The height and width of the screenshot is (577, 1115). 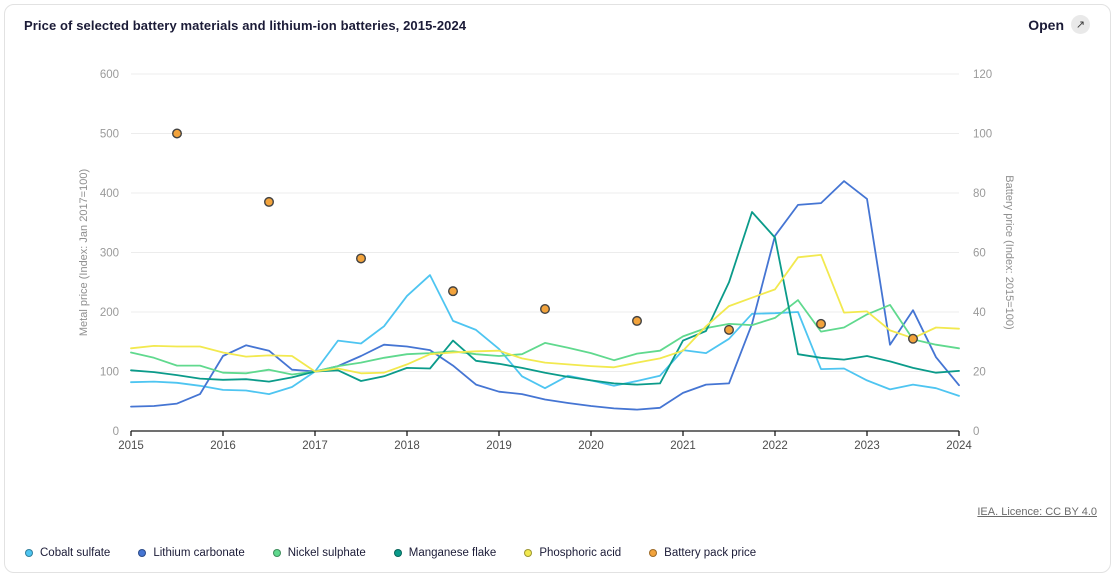 What do you see at coordinates (109, 75) in the screenshot?
I see `left-axis-tick: 600` at bounding box center [109, 75].